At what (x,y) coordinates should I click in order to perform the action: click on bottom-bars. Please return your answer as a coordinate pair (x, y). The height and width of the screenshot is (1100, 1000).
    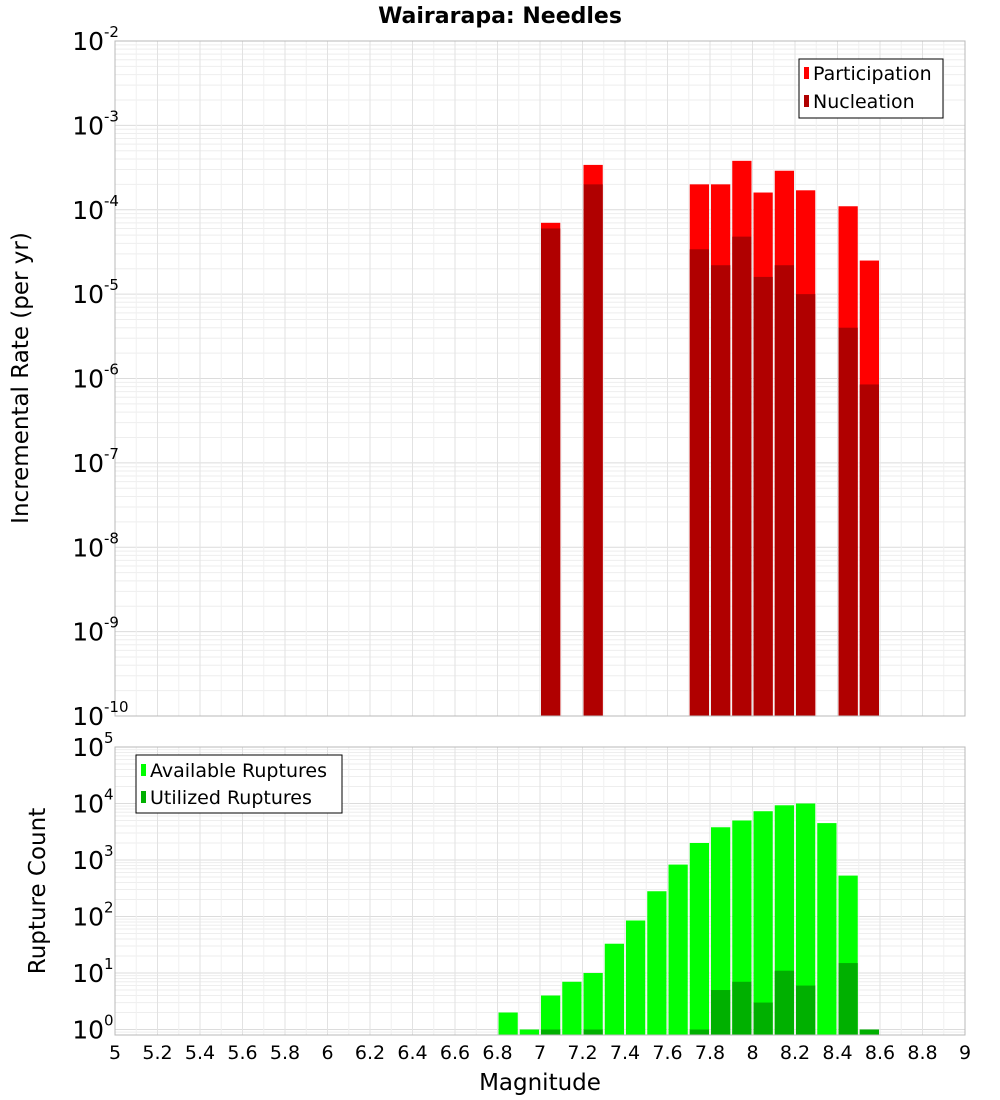
    Looking at the image, I should click on (688, 919).